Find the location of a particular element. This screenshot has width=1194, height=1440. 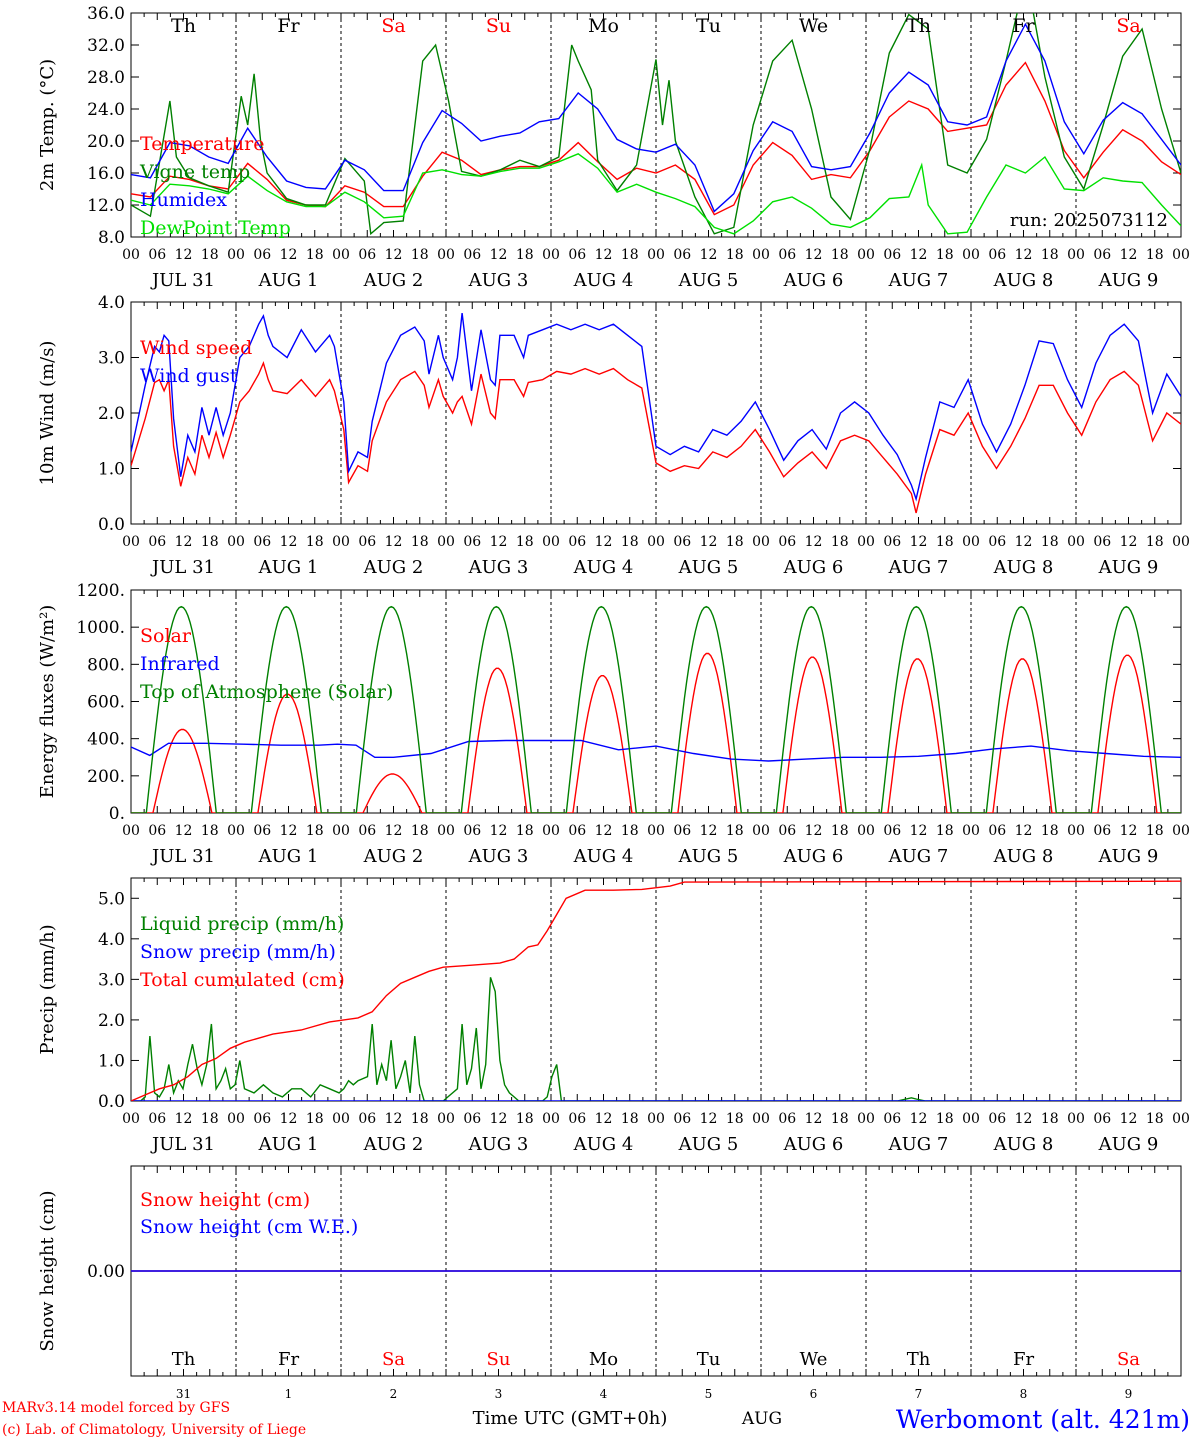

y-tick-label: 16.0 is located at coordinates (106, 174).